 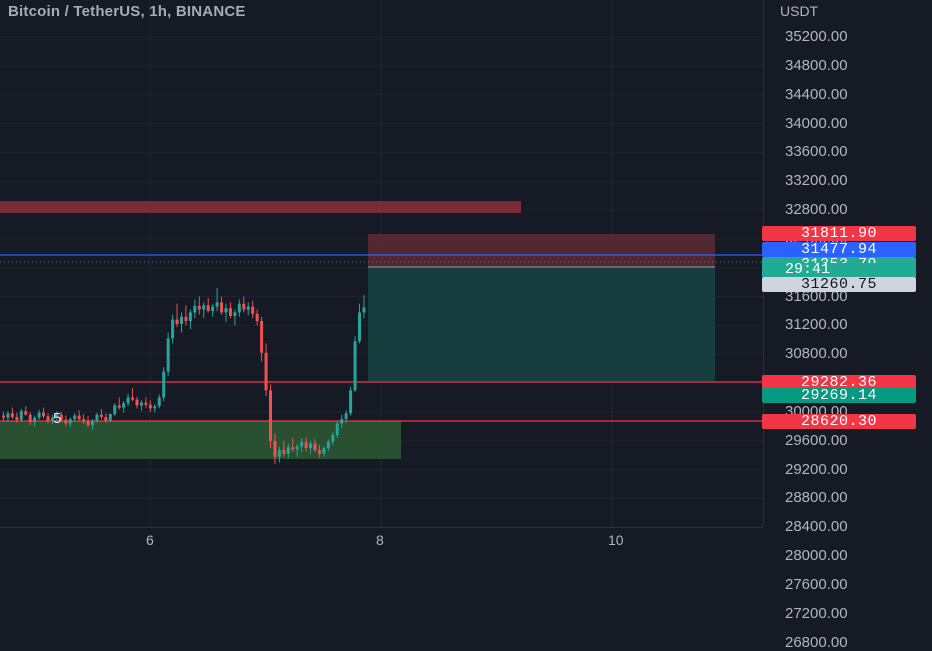 I want to click on price-tick-label: 30800.00, so click(x=816, y=354).